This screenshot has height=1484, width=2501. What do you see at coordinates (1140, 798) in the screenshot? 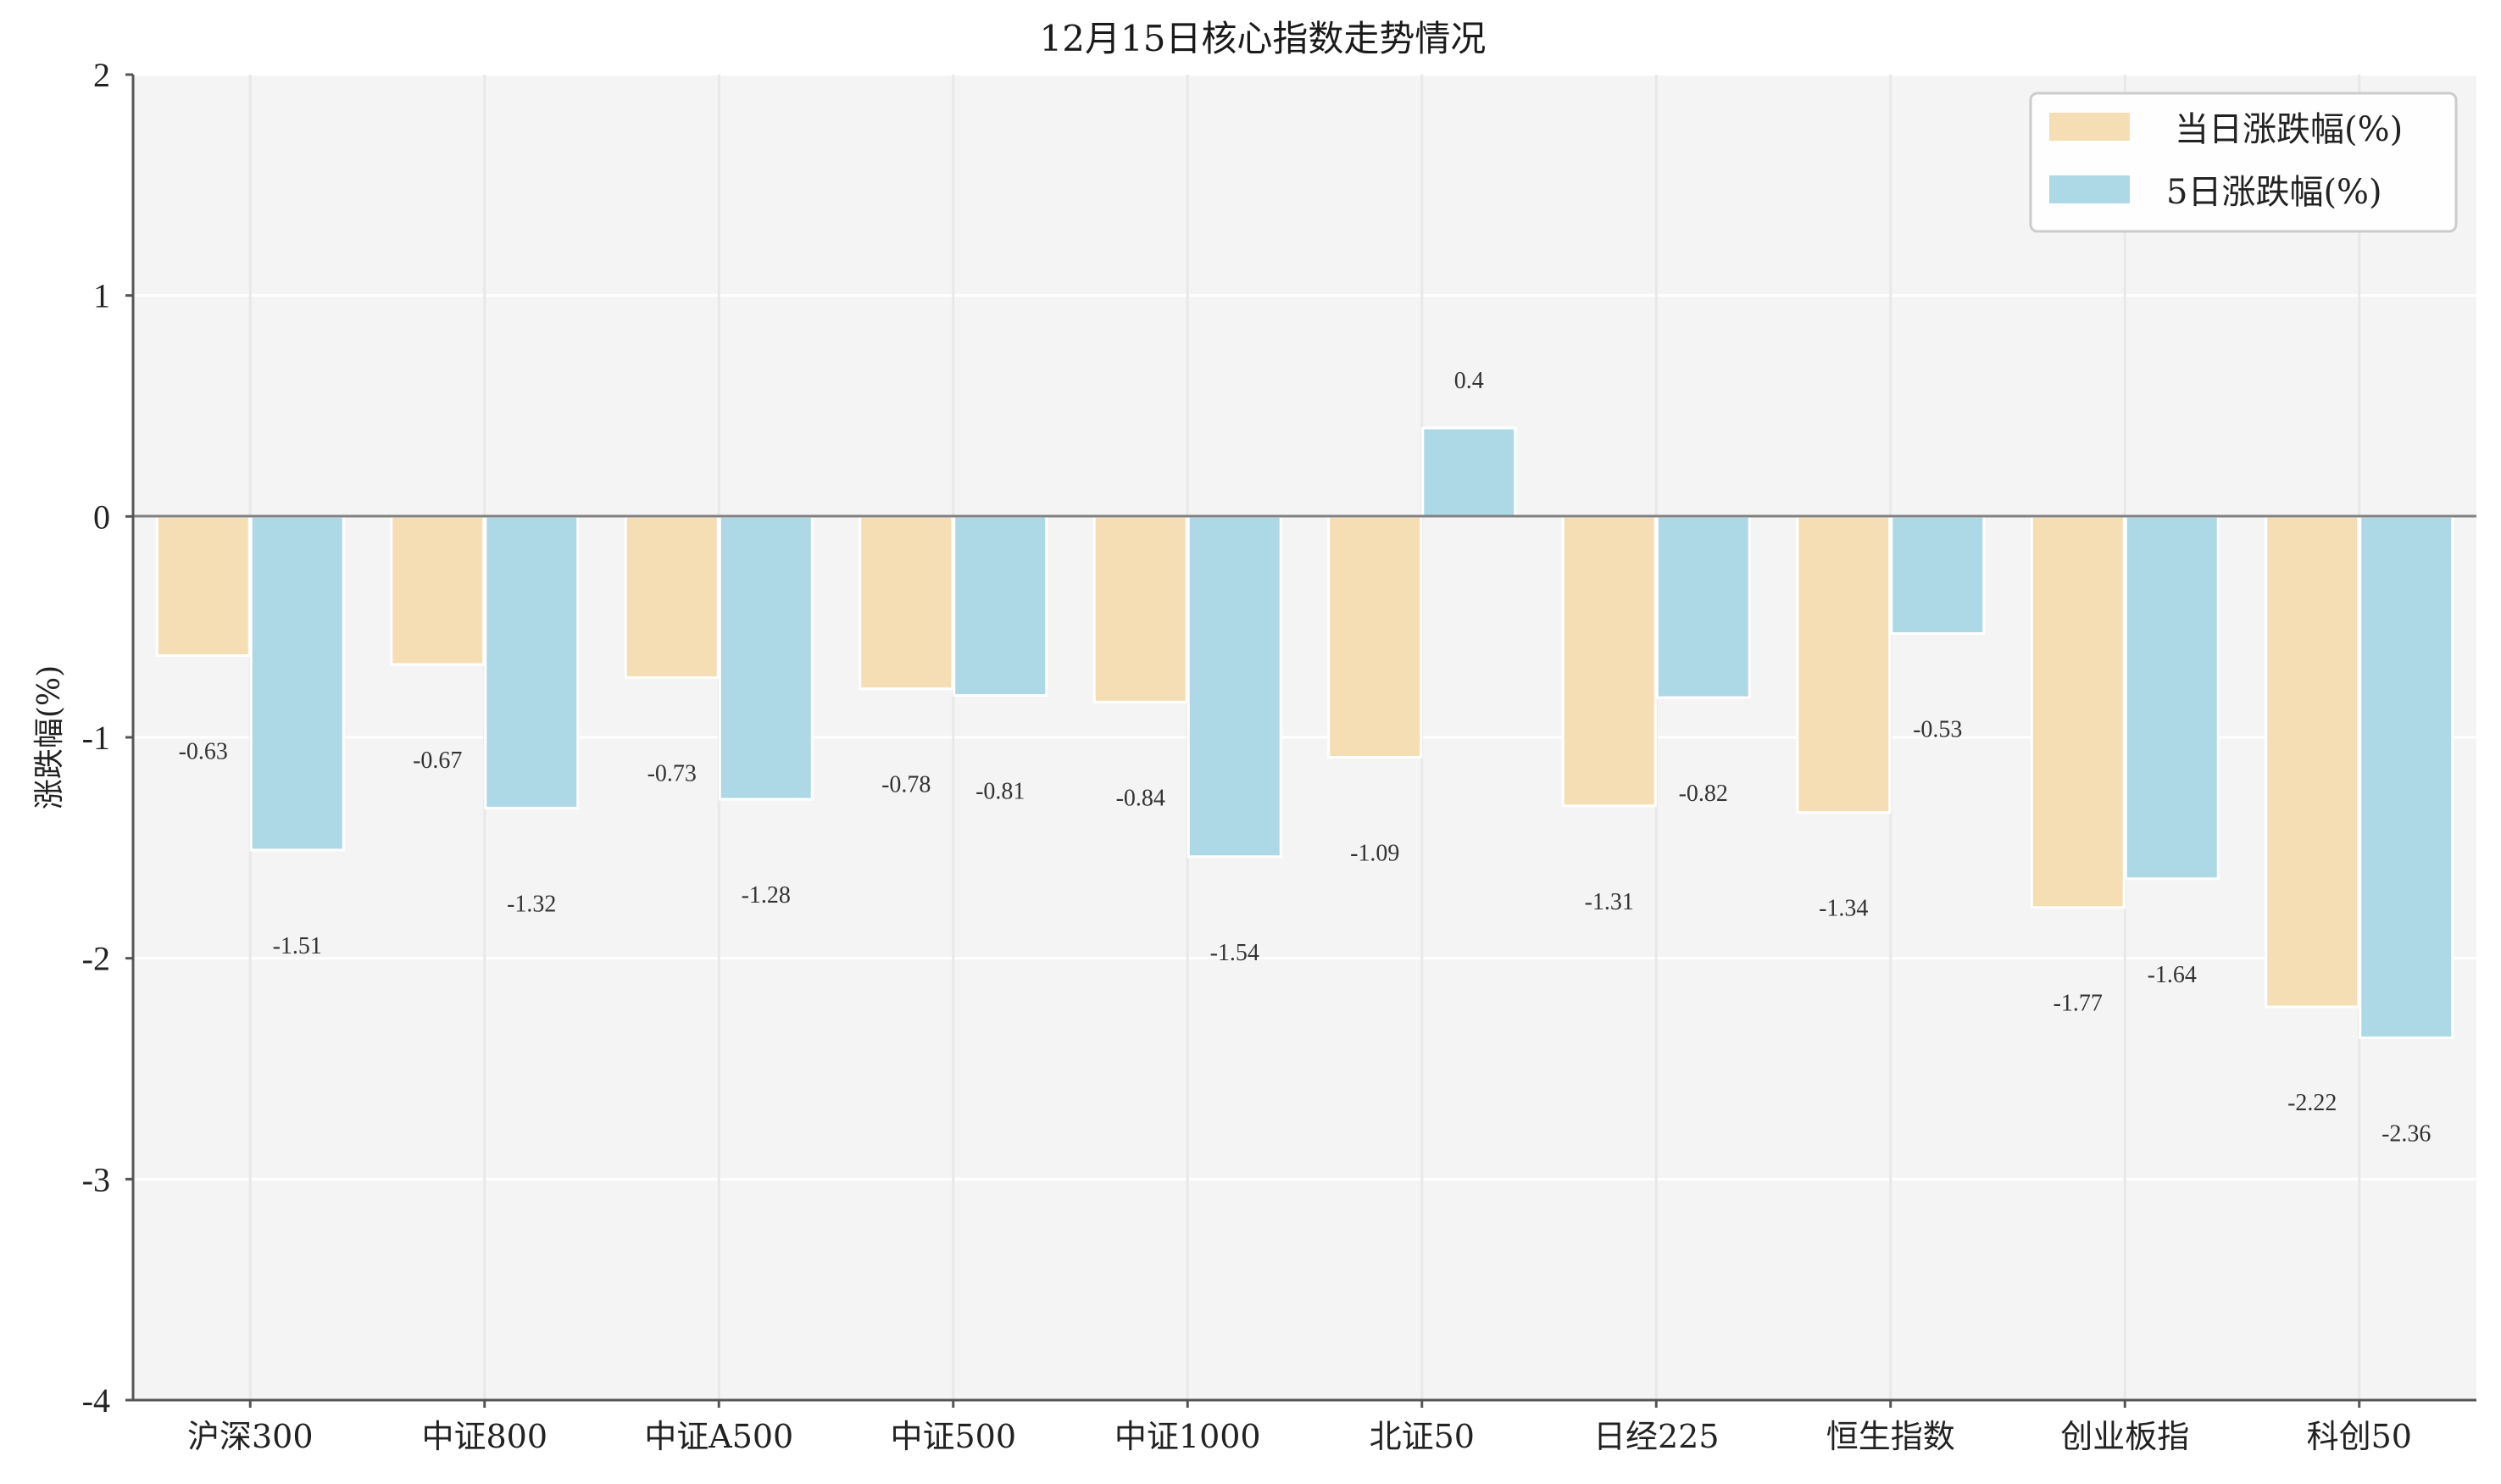
I see `data-label: -0.84` at bounding box center [1140, 798].